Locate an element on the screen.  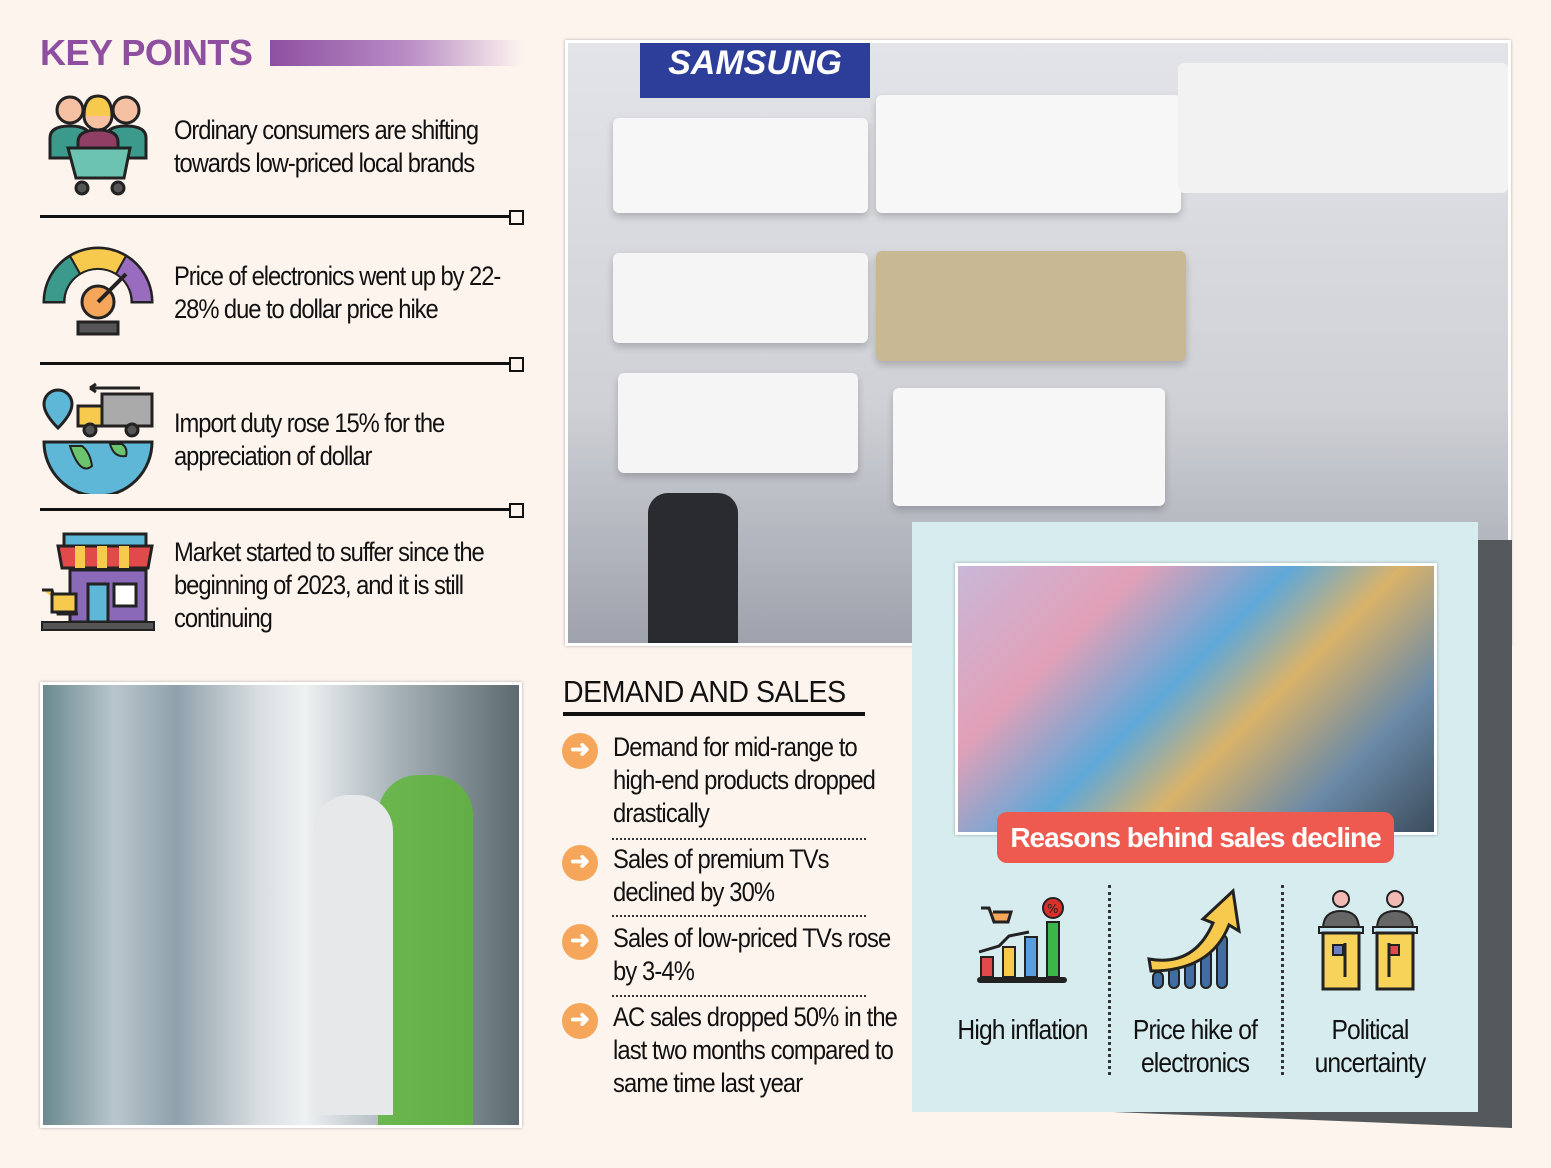
title-underline is located at coordinates (714, 714).